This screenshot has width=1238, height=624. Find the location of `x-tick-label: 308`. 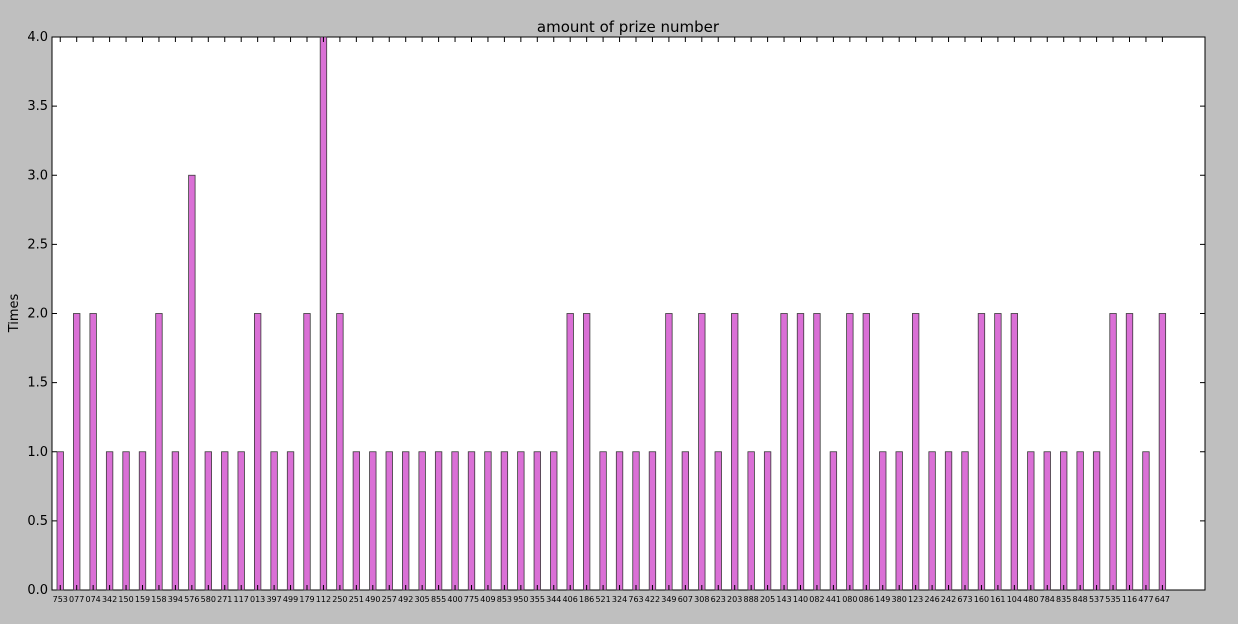

x-tick-label: 308 is located at coordinates (701, 599).